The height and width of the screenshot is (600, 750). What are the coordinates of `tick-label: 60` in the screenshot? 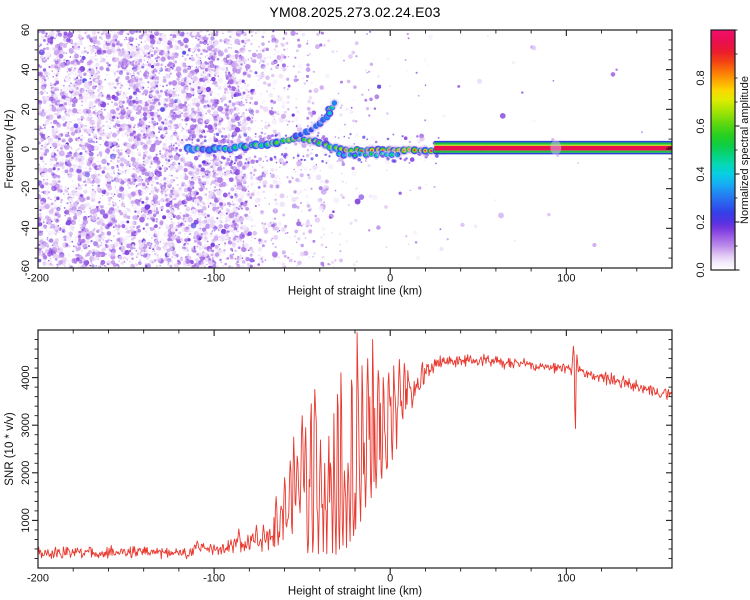 It's located at (26, 30).